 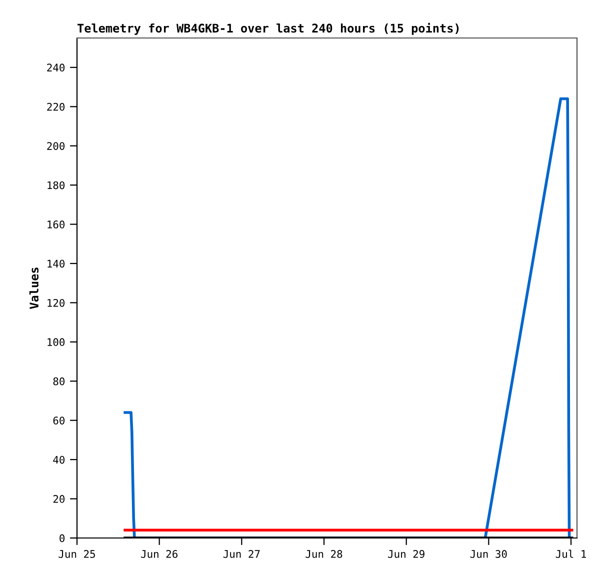 What do you see at coordinates (571, 554) in the screenshot?
I see `x-tick-label: Jul 1` at bounding box center [571, 554].